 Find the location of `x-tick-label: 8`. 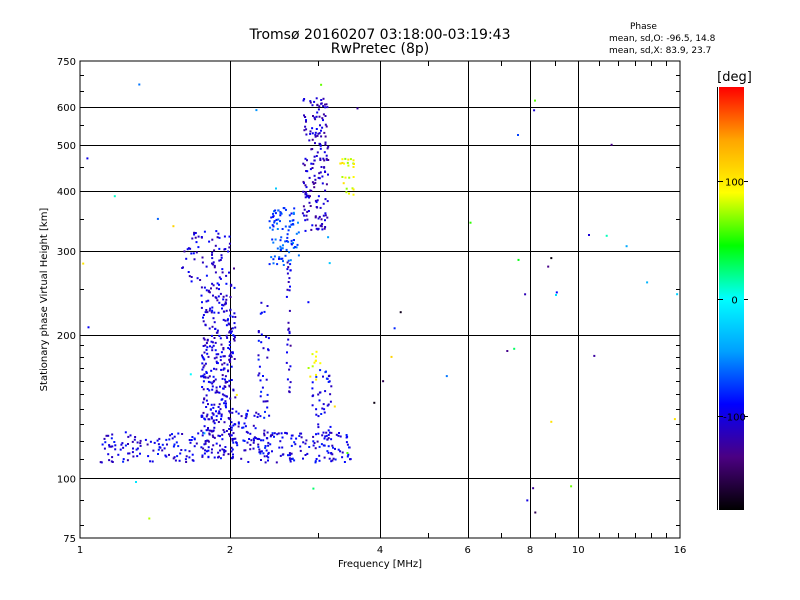

x-tick-label: 8 is located at coordinates (530, 550).